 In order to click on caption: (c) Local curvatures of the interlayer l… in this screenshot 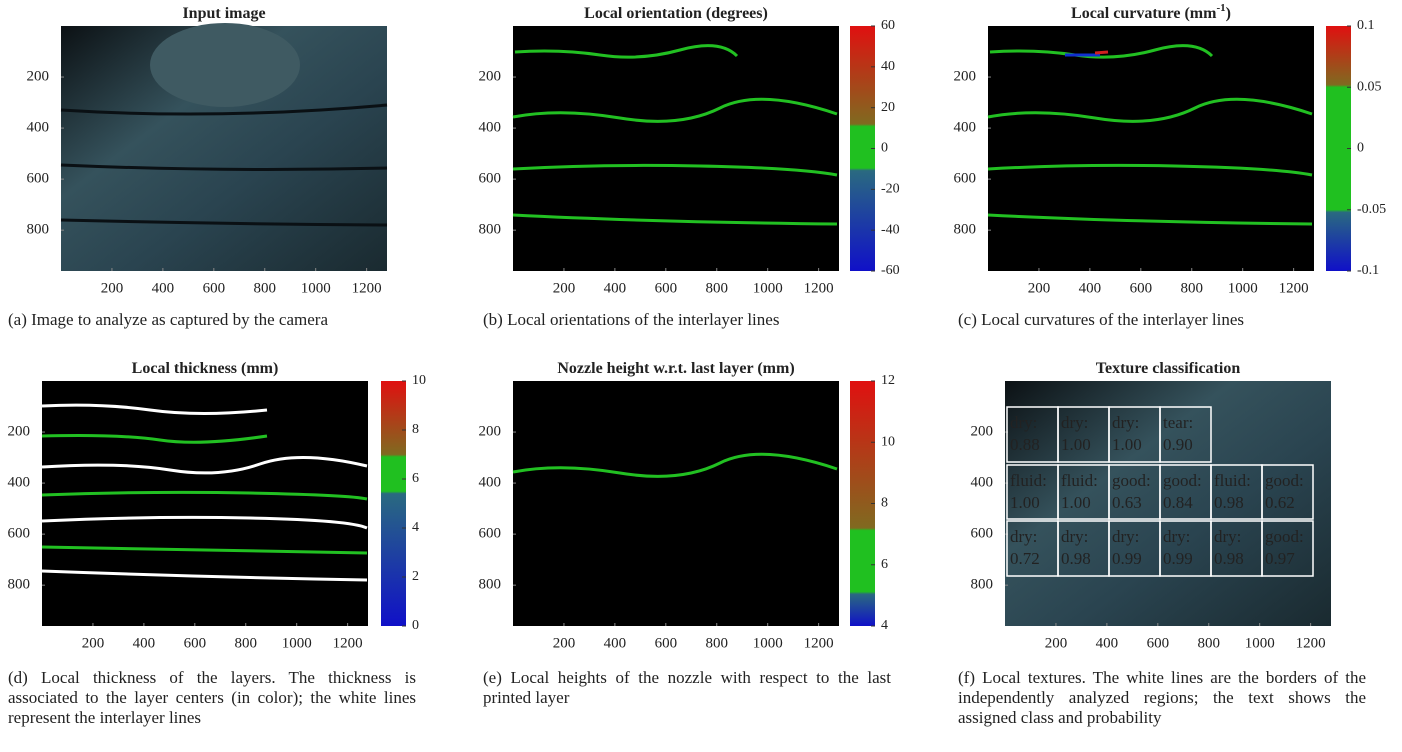, I will do `click(1101, 319)`.